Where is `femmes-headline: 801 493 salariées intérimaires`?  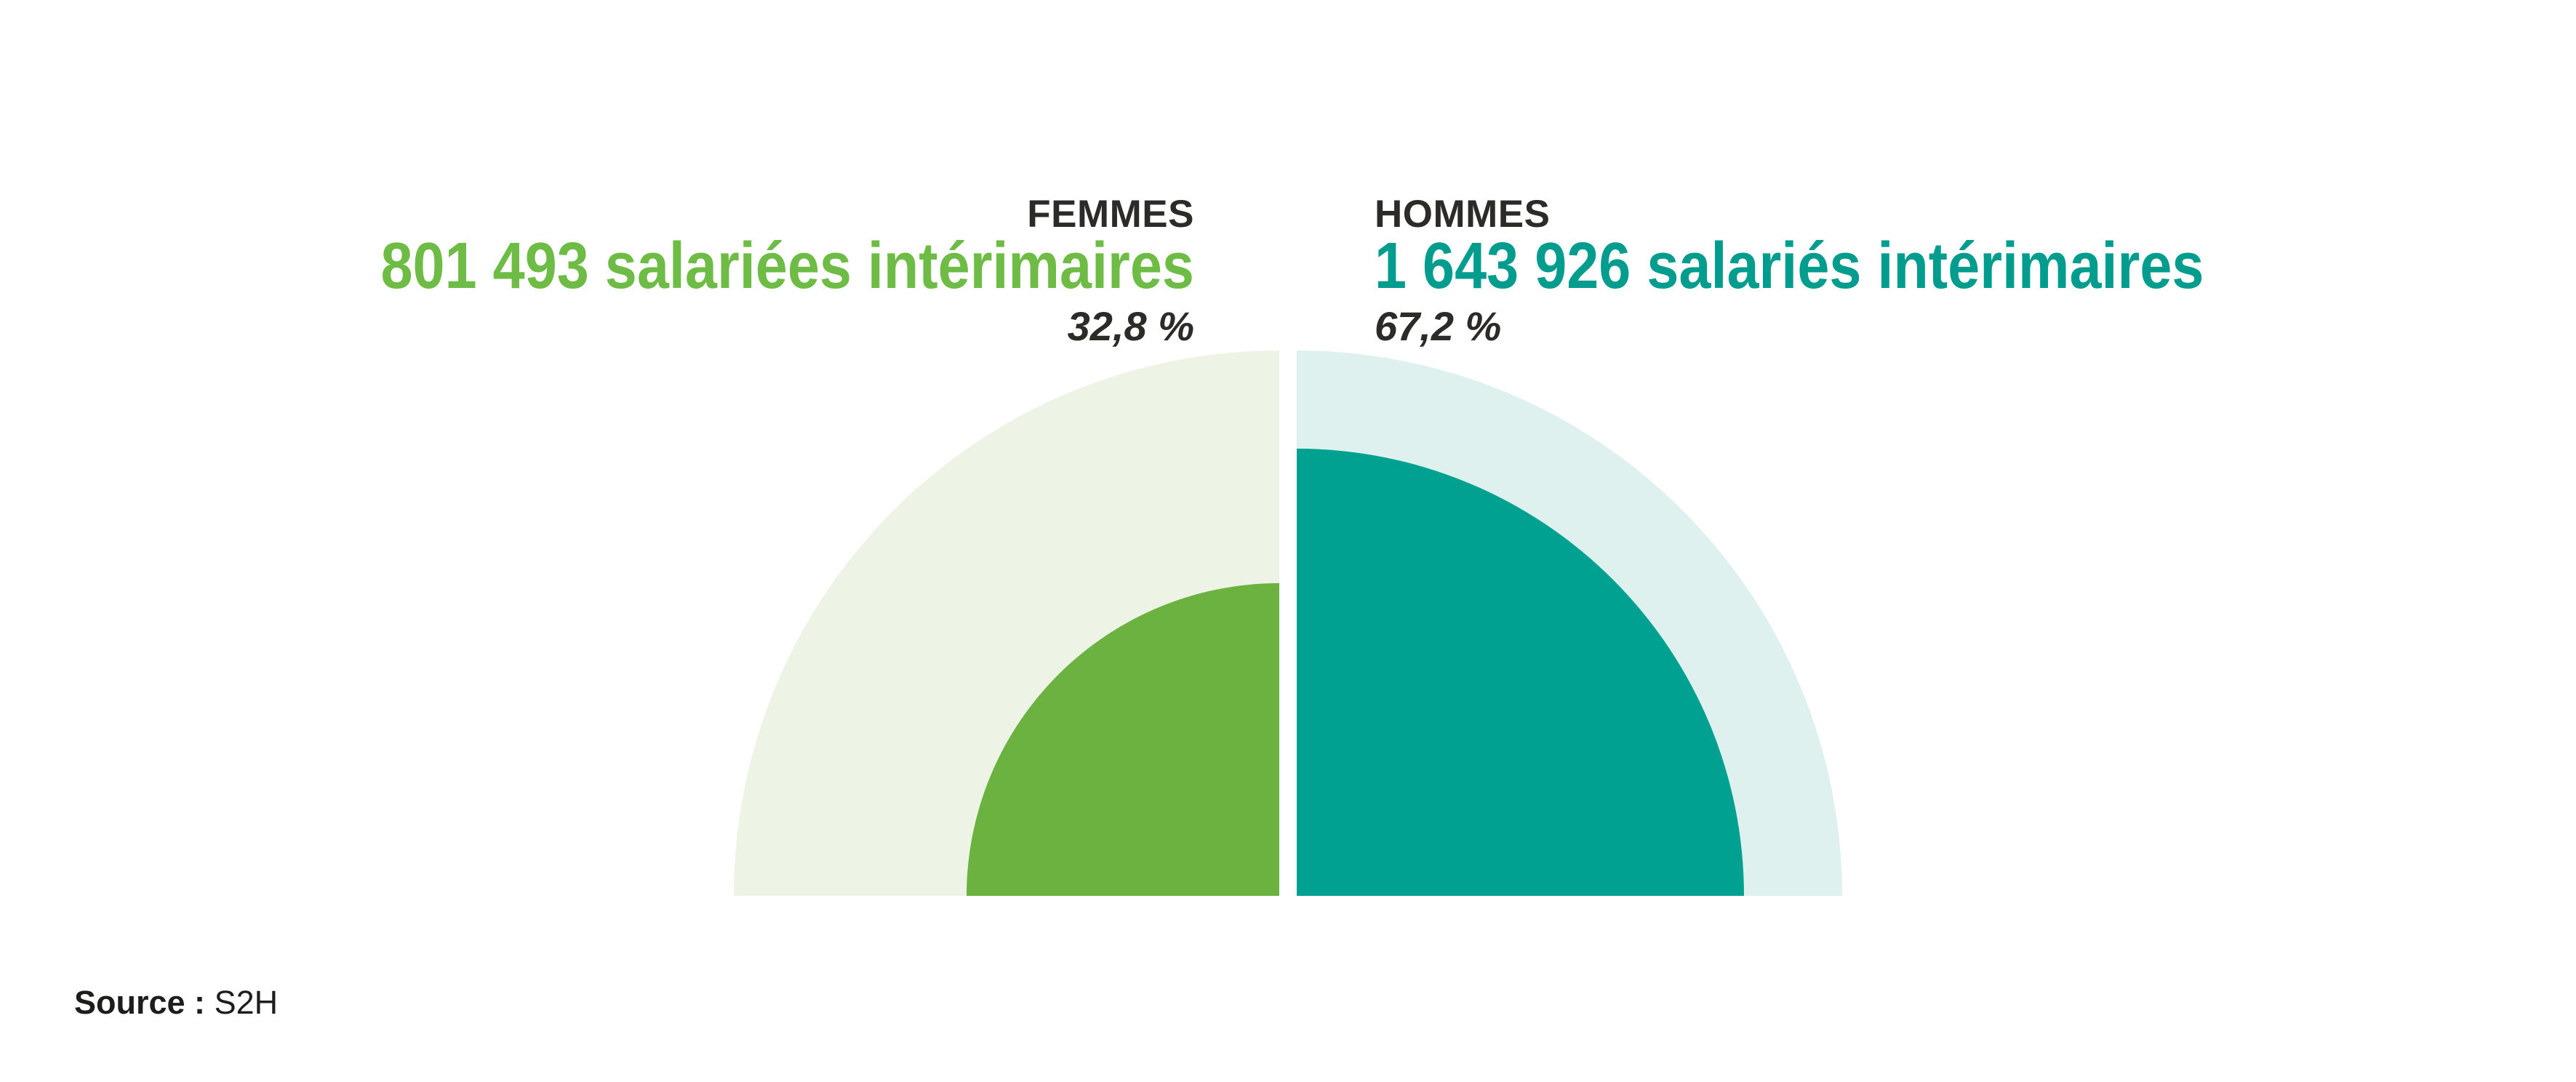 femmes-headline: 801 493 salariées intérimaires is located at coordinates (787, 266).